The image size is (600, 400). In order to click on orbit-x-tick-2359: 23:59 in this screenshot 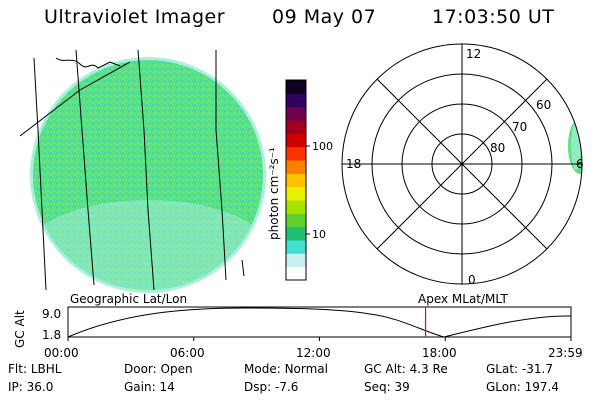, I will do `click(565, 353)`.